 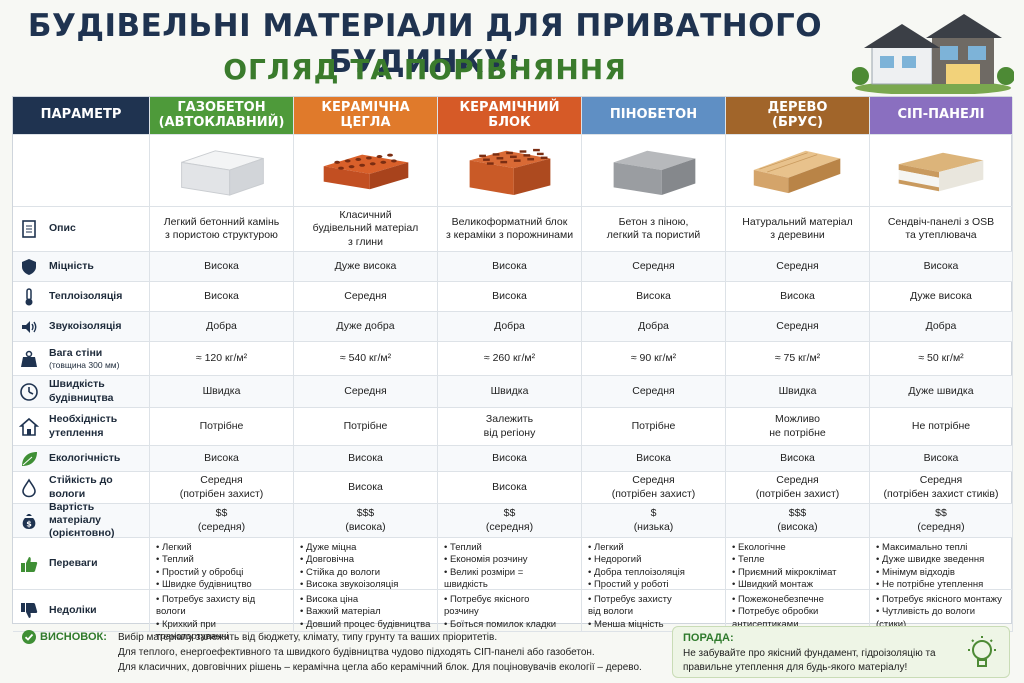 What do you see at coordinates (71, 265) in the screenshot?
I see `param-label-text: Міцність` at bounding box center [71, 265].